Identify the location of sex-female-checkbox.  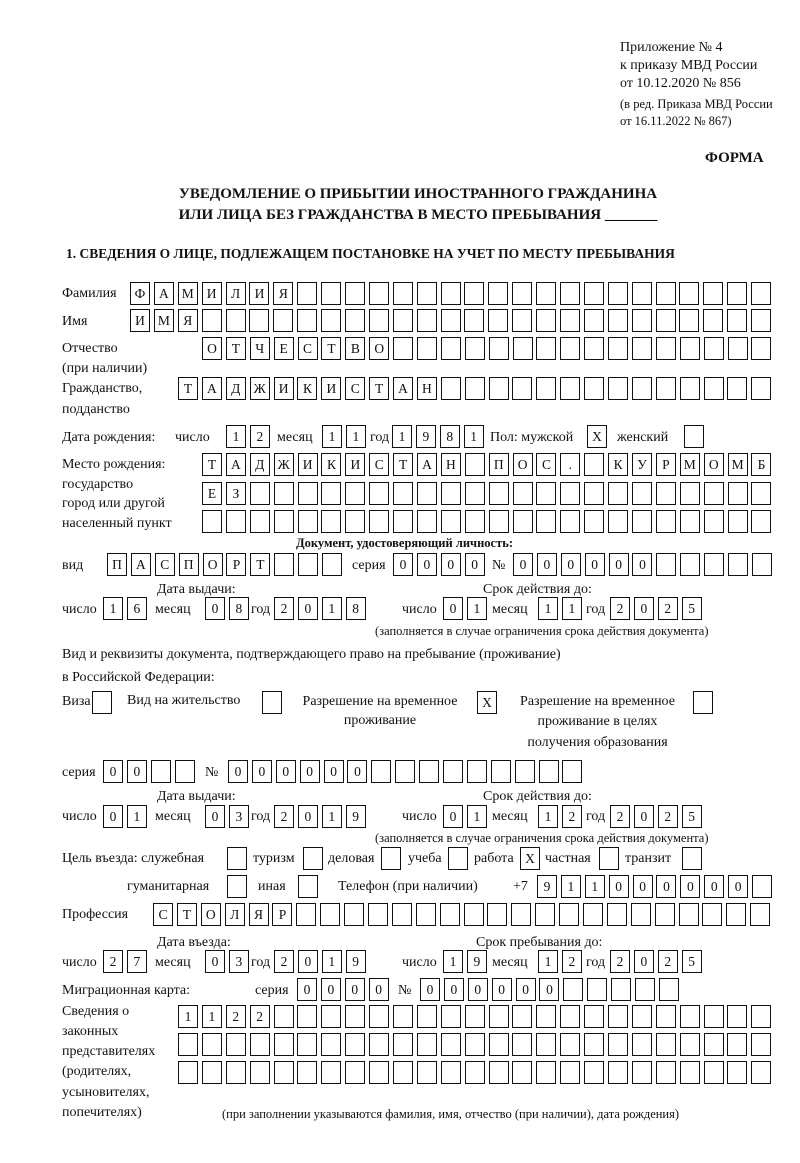
(694, 436).